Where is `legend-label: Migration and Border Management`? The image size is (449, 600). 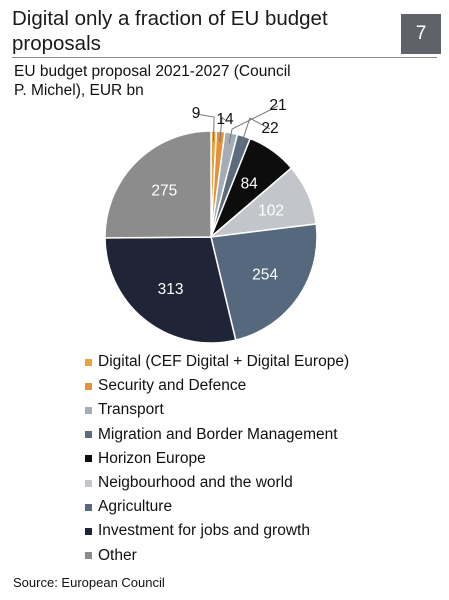
legend-label: Migration and Border Management is located at coordinates (218, 434).